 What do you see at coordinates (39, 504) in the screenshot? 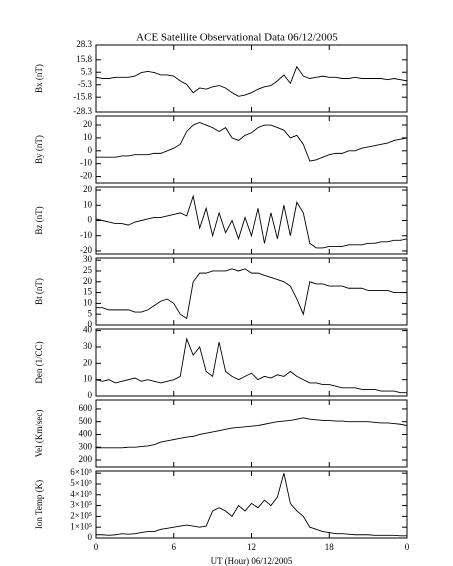
I see `y-axis-label: Ion Temp (K)` at bounding box center [39, 504].